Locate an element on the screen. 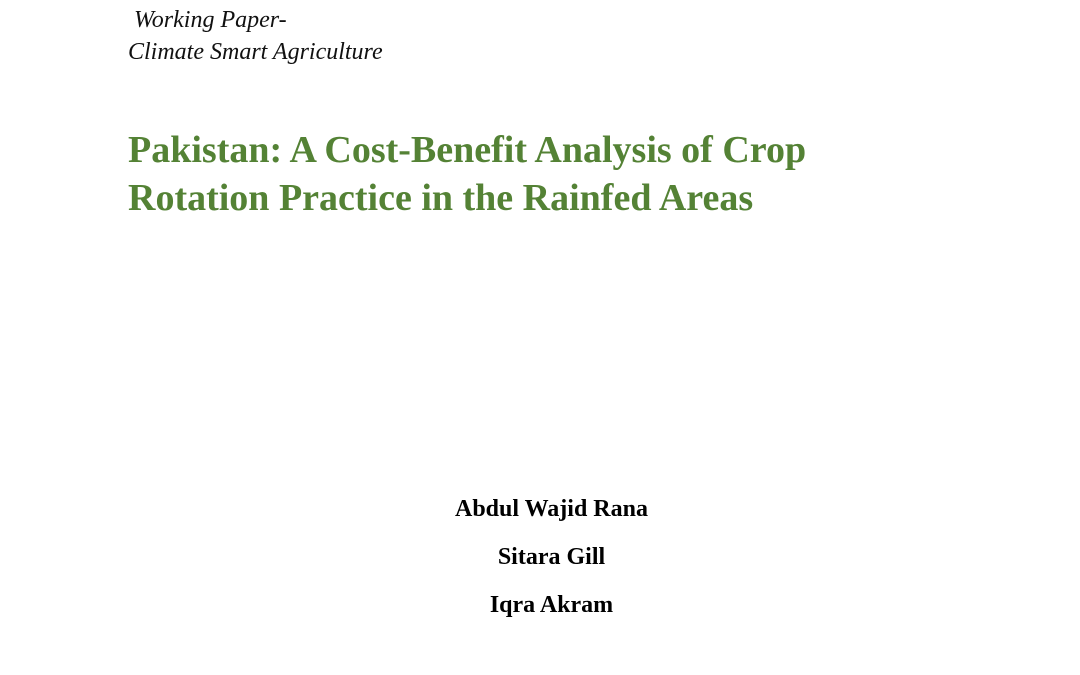  series-label: Working Paper- is located at coordinates (210, 20).